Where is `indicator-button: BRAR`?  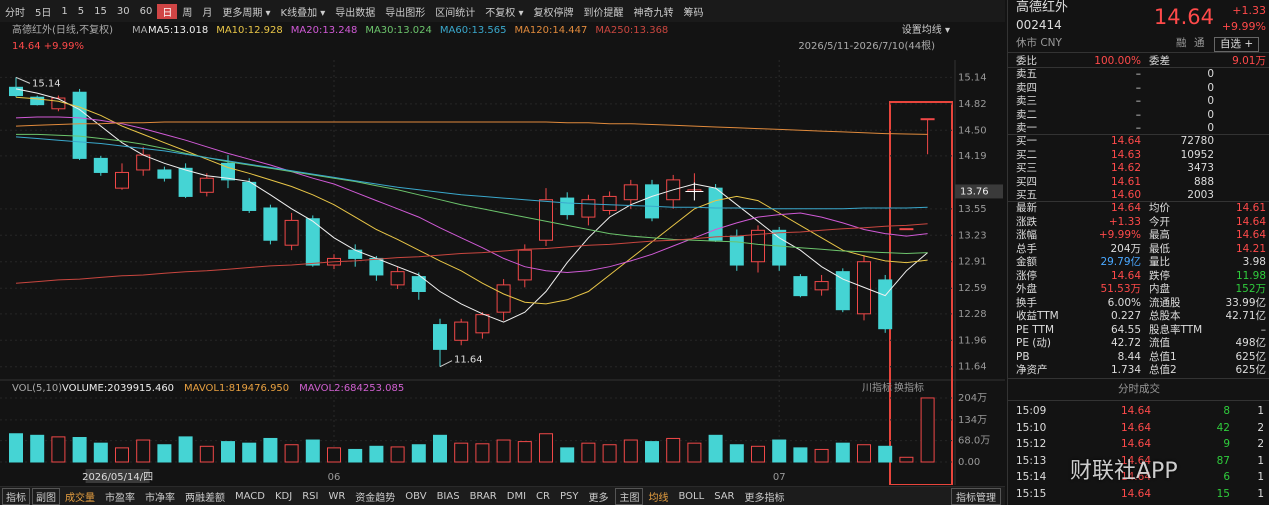
indicator-button: BRAR is located at coordinates (483, 496).